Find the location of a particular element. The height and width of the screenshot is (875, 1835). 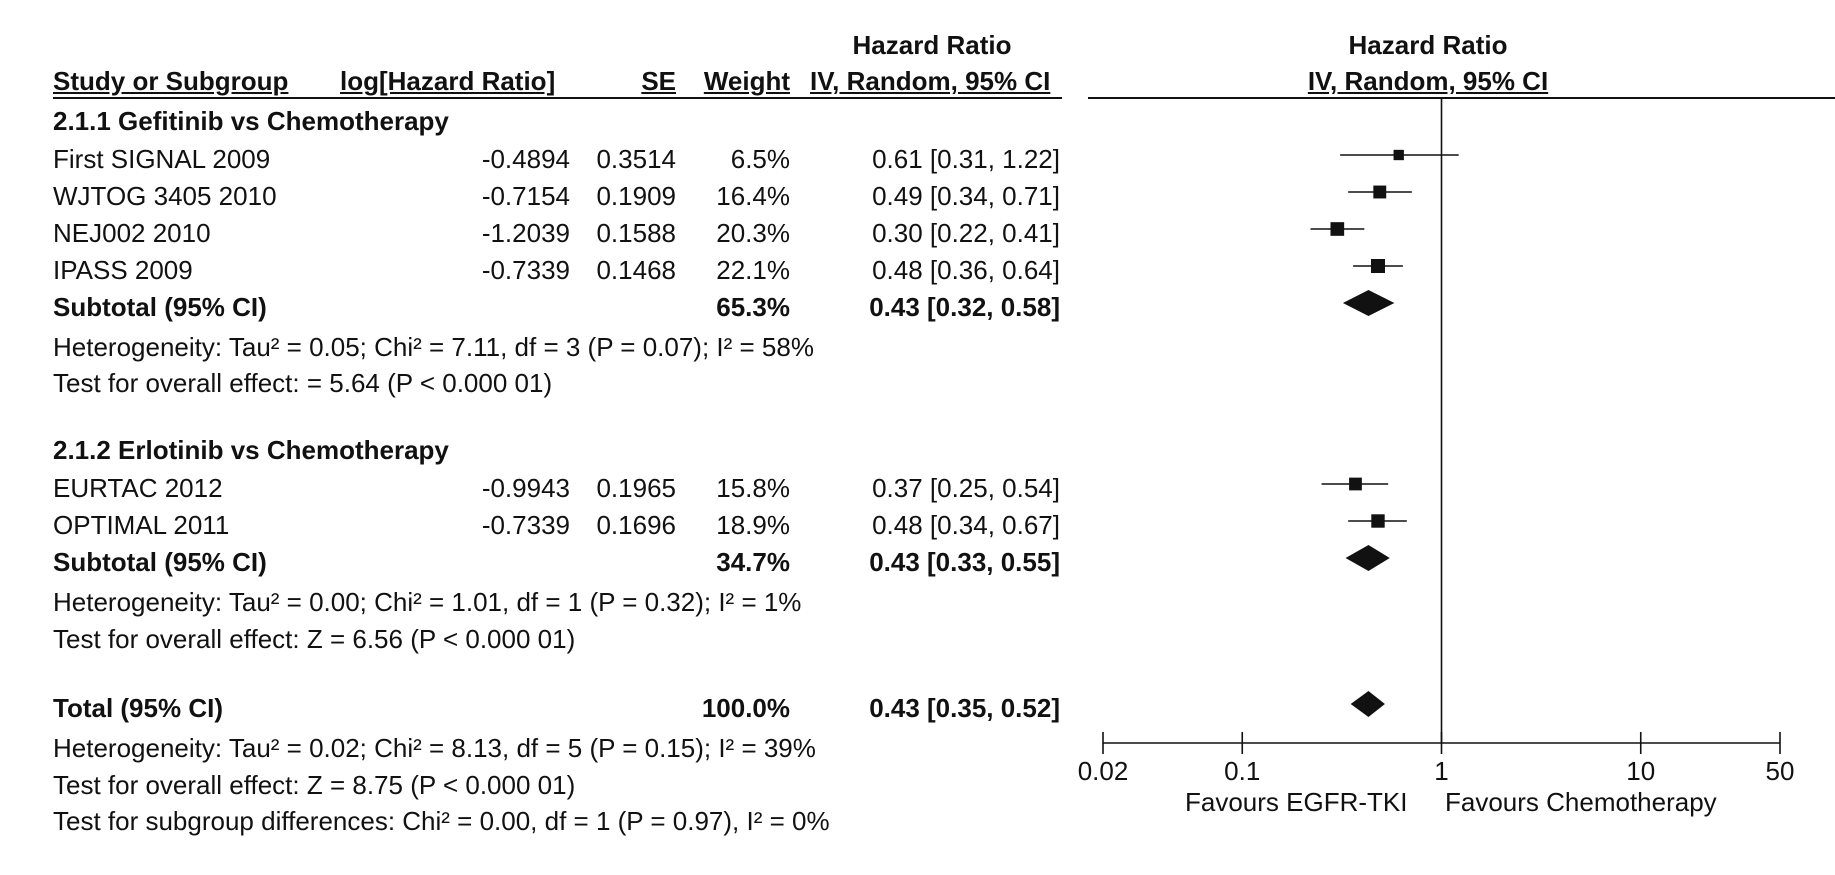

study-ci: 0.30 [0.22, 0.41] is located at coordinates (966, 233).